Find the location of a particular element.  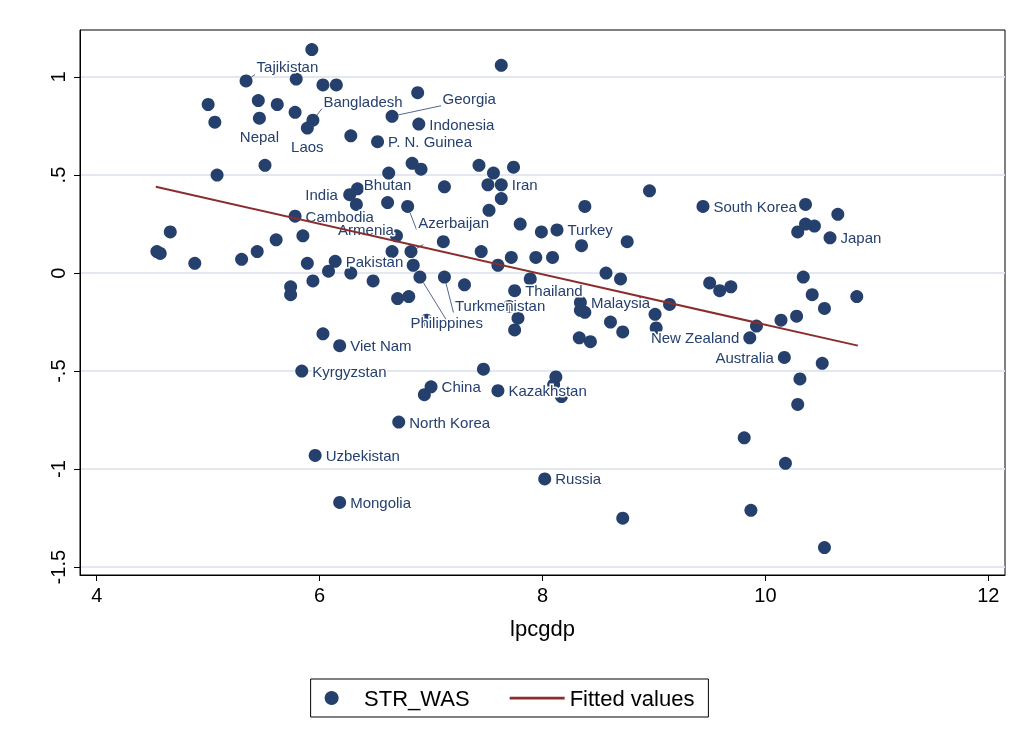

data-label: Turkey is located at coordinates (590, 230).